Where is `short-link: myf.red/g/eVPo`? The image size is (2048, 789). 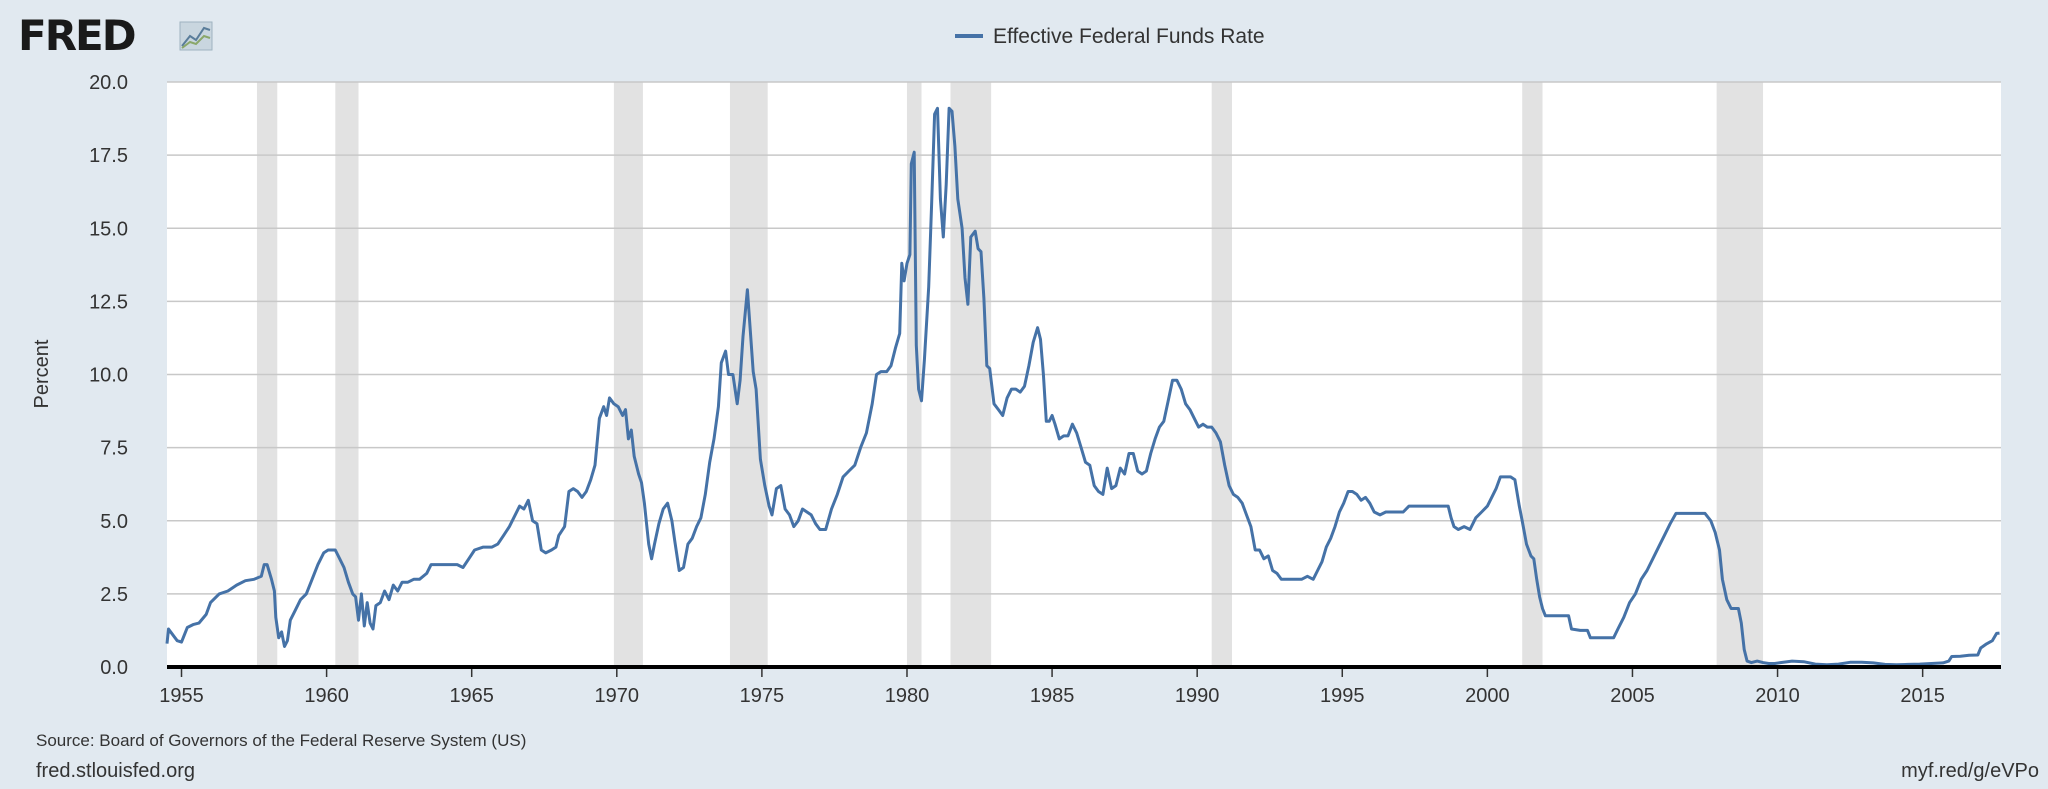
short-link: myf.red/g/eVPo is located at coordinates (1970, 771).